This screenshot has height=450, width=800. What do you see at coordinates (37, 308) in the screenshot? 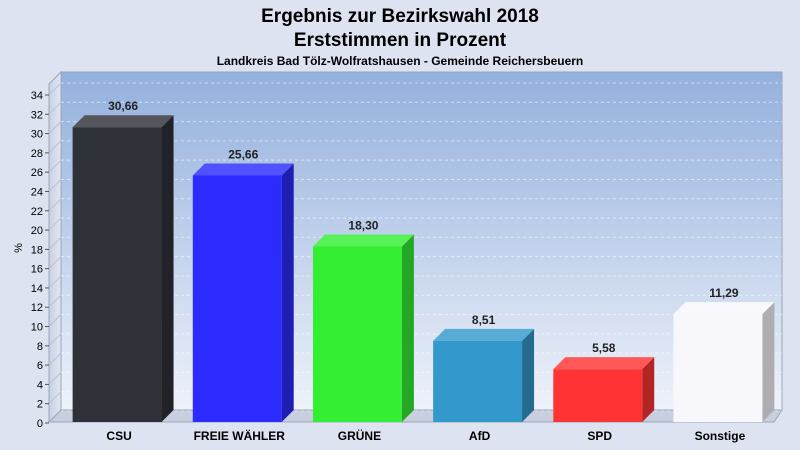
I see `y-tick-label: 12` at bounding box center [37, 308].